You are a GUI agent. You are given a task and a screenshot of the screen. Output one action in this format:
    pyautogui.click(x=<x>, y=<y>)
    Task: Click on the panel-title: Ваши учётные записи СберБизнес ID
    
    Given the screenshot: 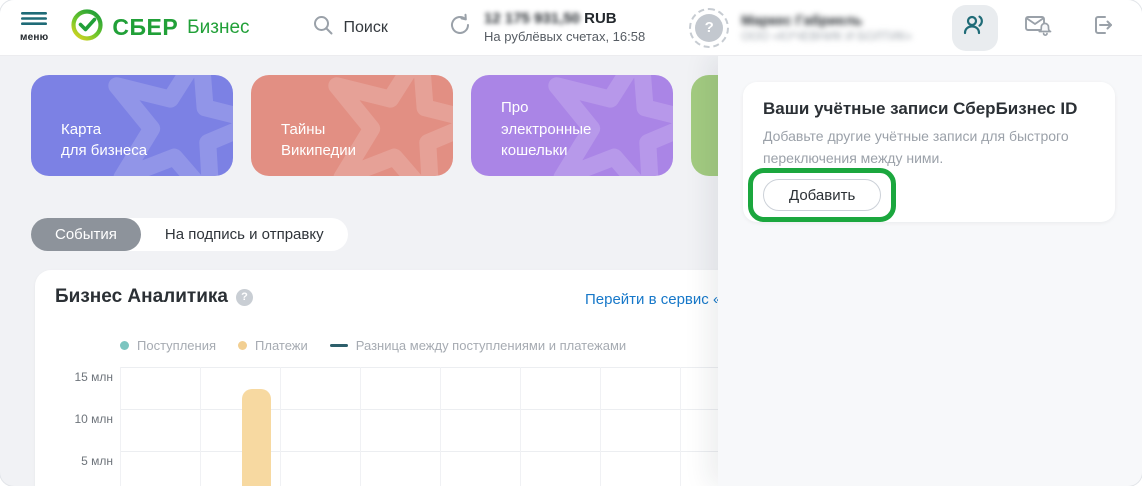 What is the action you would take?
    pyautogui.click(x=920, y=108)
    